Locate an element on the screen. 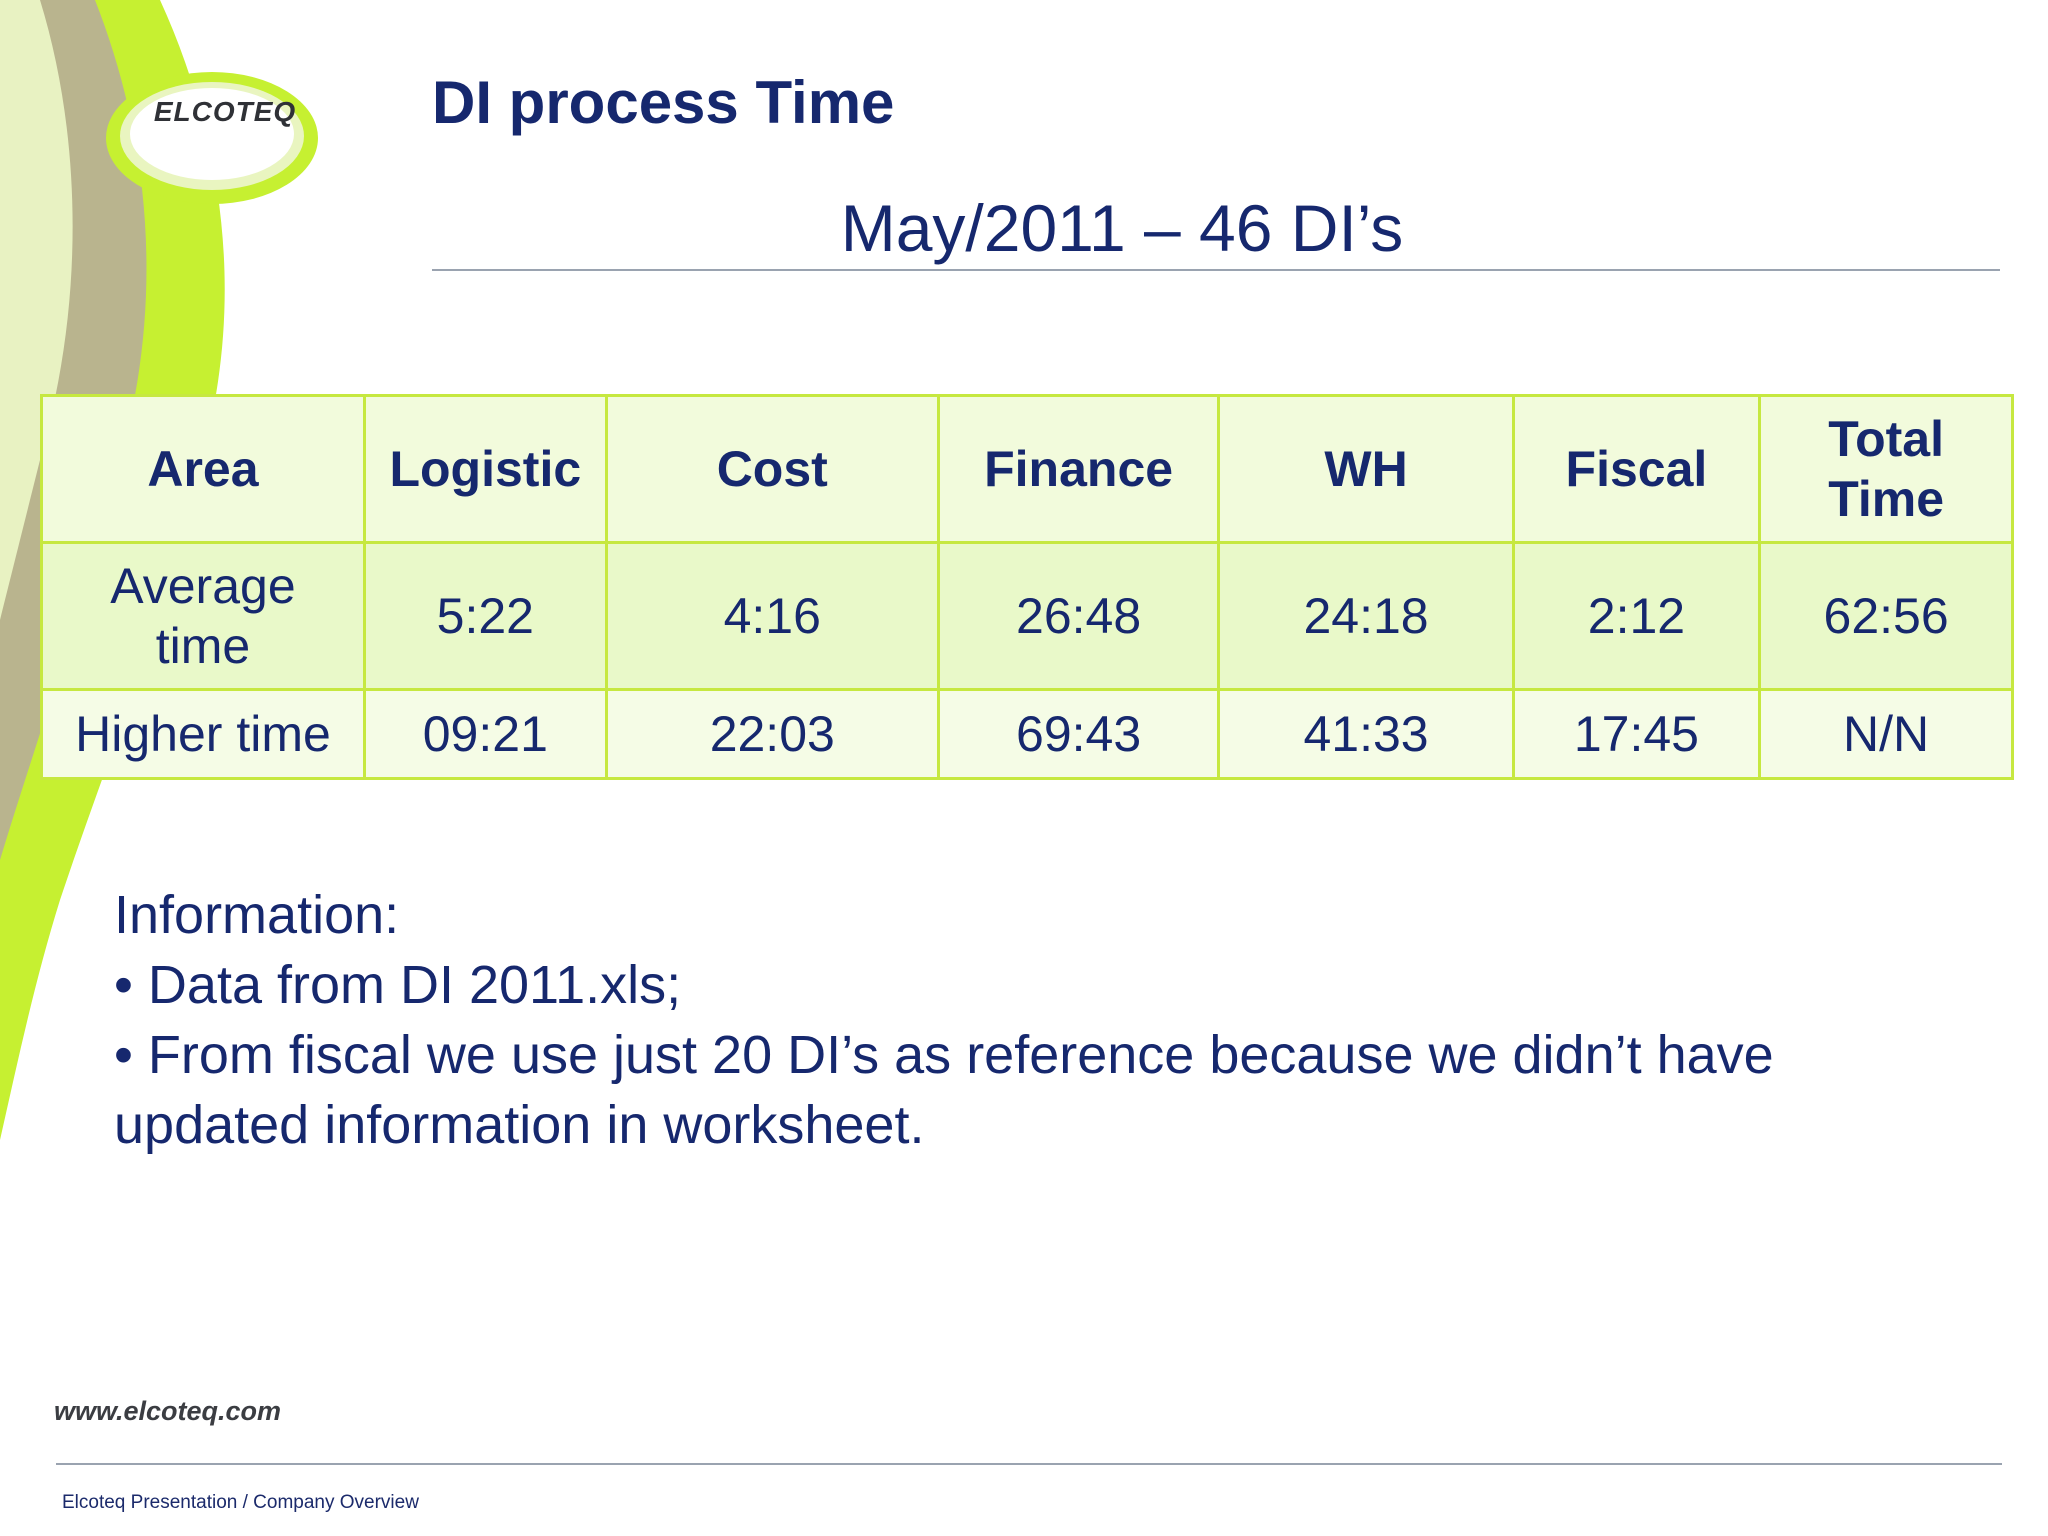 Image resolution: width=2048 pixels, height=1536 pixels. table-cell: 09:21 is located at coordinates (485, 734).